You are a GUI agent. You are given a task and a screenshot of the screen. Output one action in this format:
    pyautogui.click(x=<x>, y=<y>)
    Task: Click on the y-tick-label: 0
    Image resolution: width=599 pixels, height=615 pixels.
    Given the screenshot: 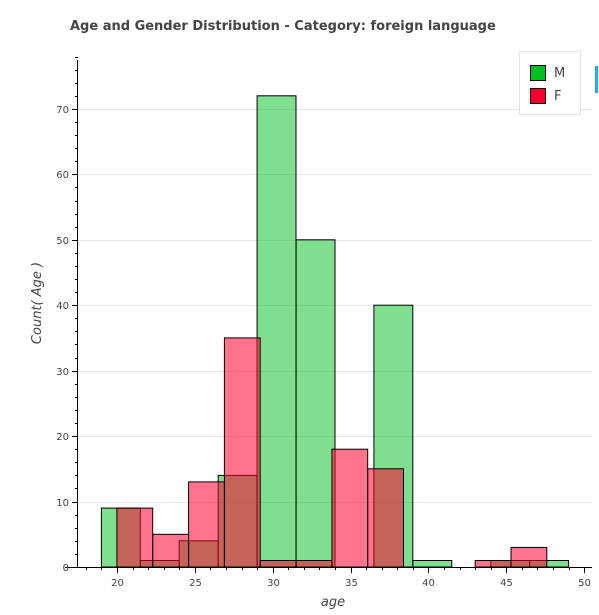 What is the action you would take?
    pyautogui.click(x=66, y=568)
    